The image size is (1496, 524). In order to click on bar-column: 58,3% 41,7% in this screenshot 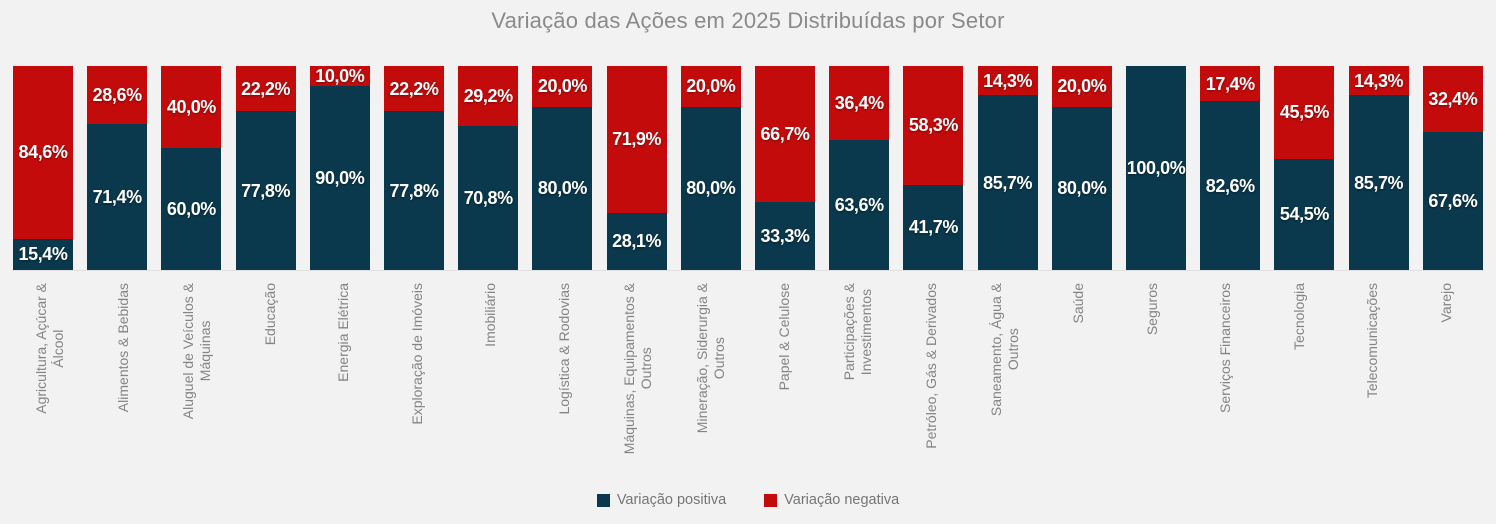, I will do `click(933, 168)`.